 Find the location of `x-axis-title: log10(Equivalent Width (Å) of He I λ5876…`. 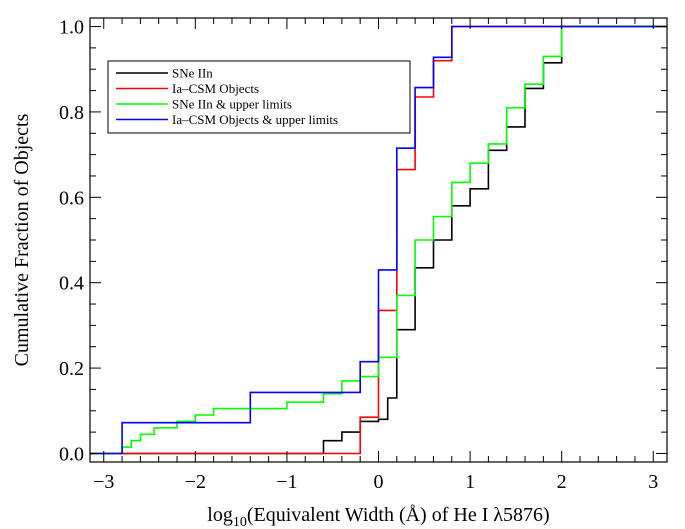

x-axis-title: log10(Equivalent Width (Å) of He I λ5876… is located at coordinates (378, 516).